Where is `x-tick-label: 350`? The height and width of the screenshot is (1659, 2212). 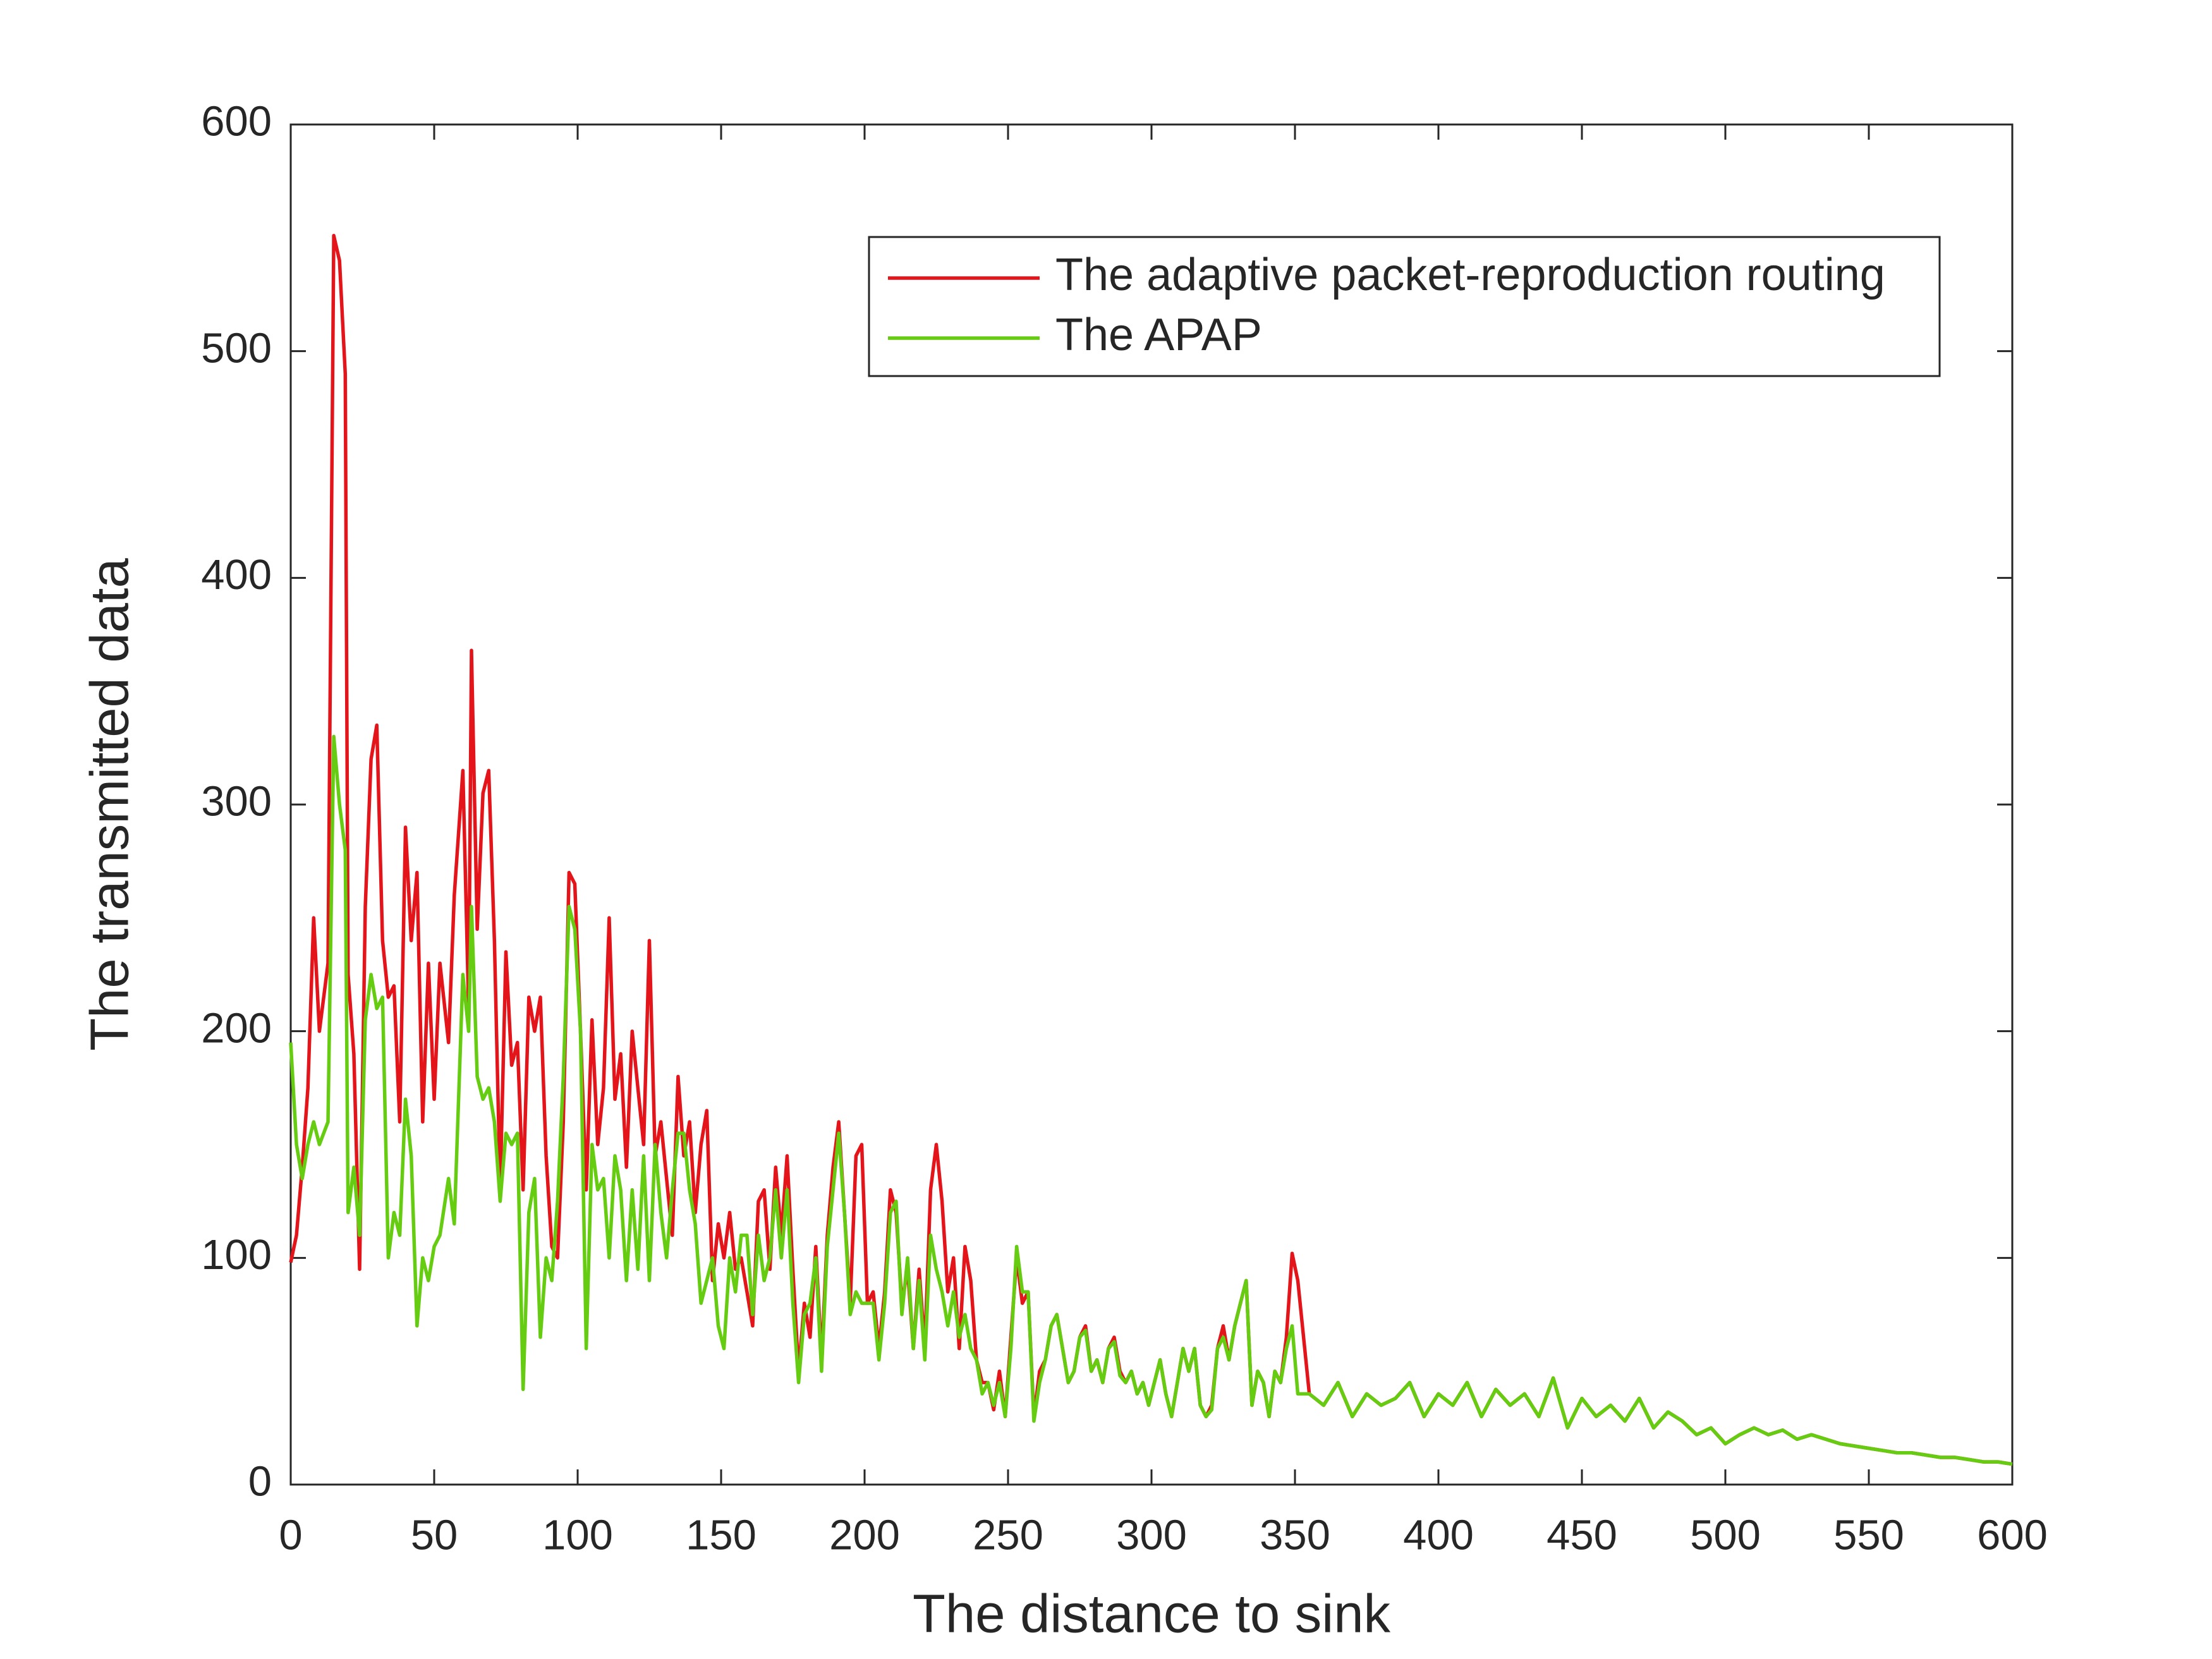
x-tick-label: 350 is located at coordinates (1295, 1535).